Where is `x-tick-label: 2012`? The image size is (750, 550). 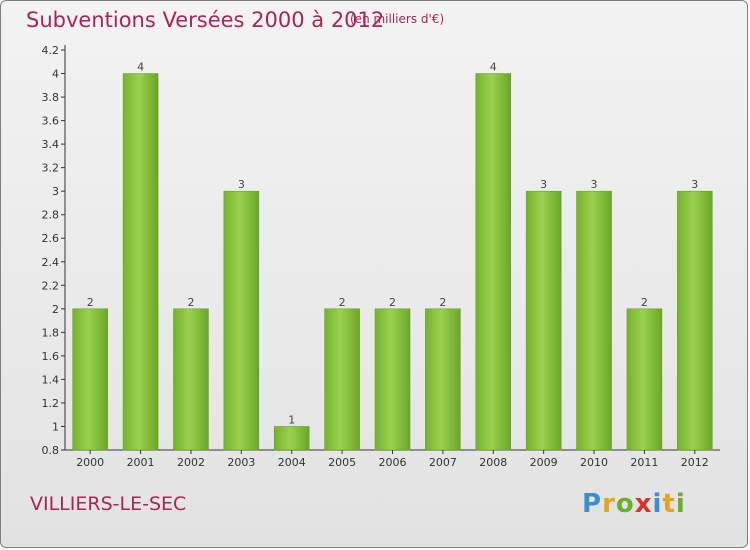
x-tick-label: 2012 is located at coordinates (695, 462).